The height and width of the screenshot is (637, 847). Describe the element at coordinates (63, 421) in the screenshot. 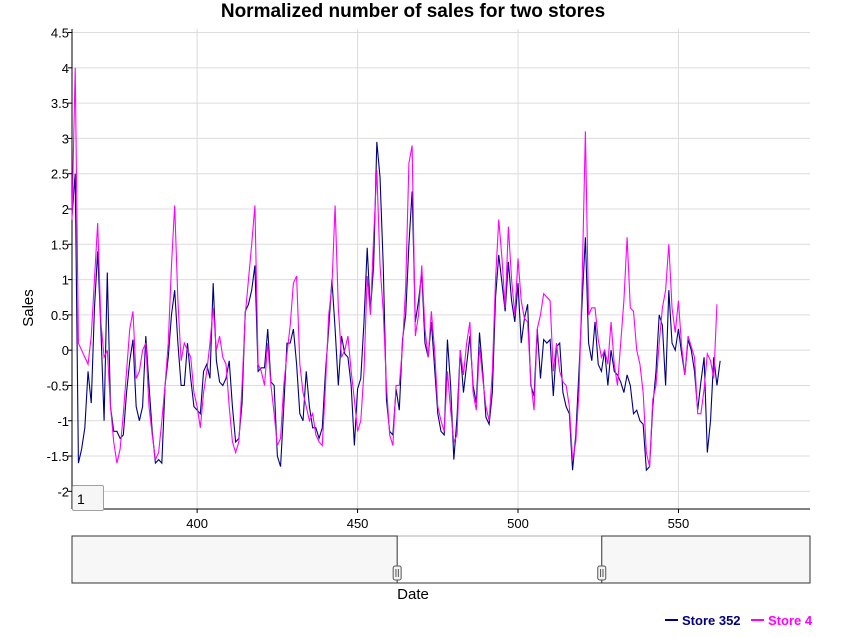

I see `y-tick-label: -1` at that location.